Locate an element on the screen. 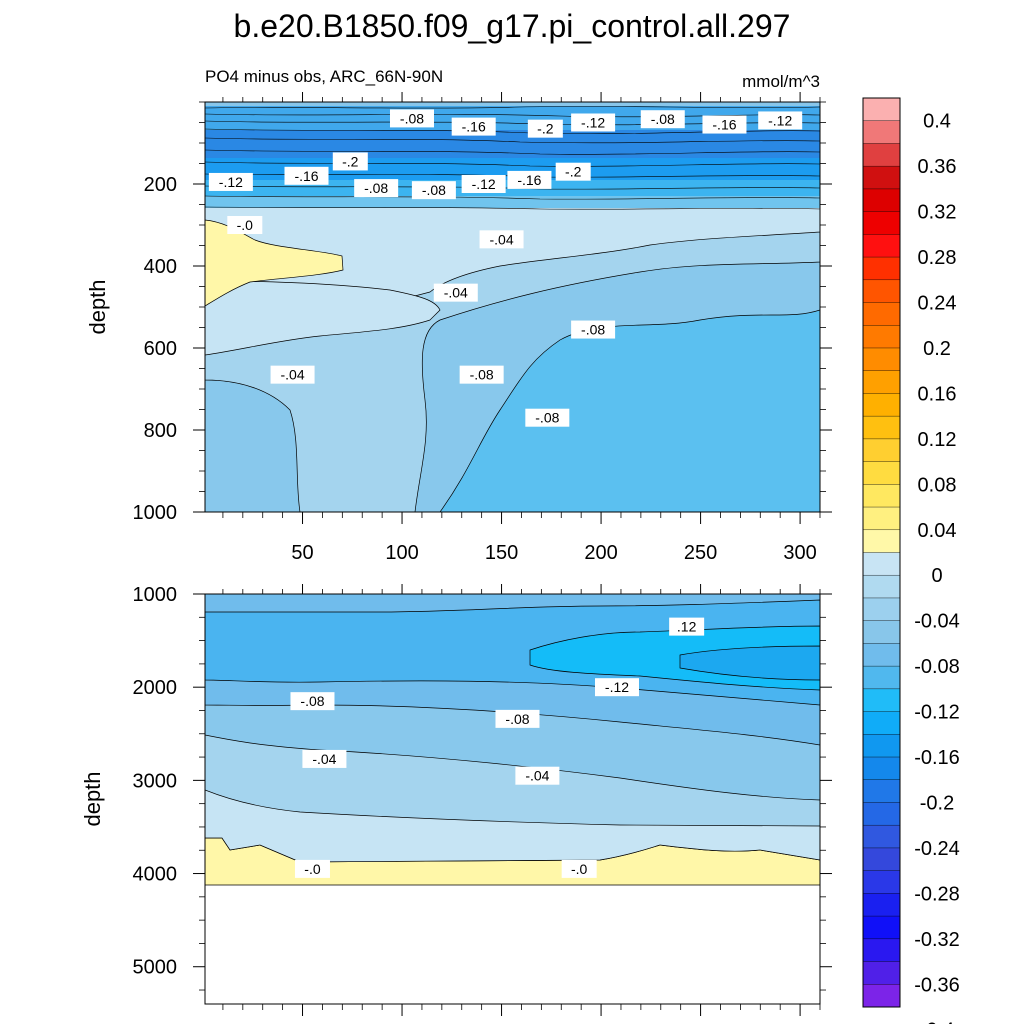  upper-ytick-label: 1000 is located at coordinates (155, 513).